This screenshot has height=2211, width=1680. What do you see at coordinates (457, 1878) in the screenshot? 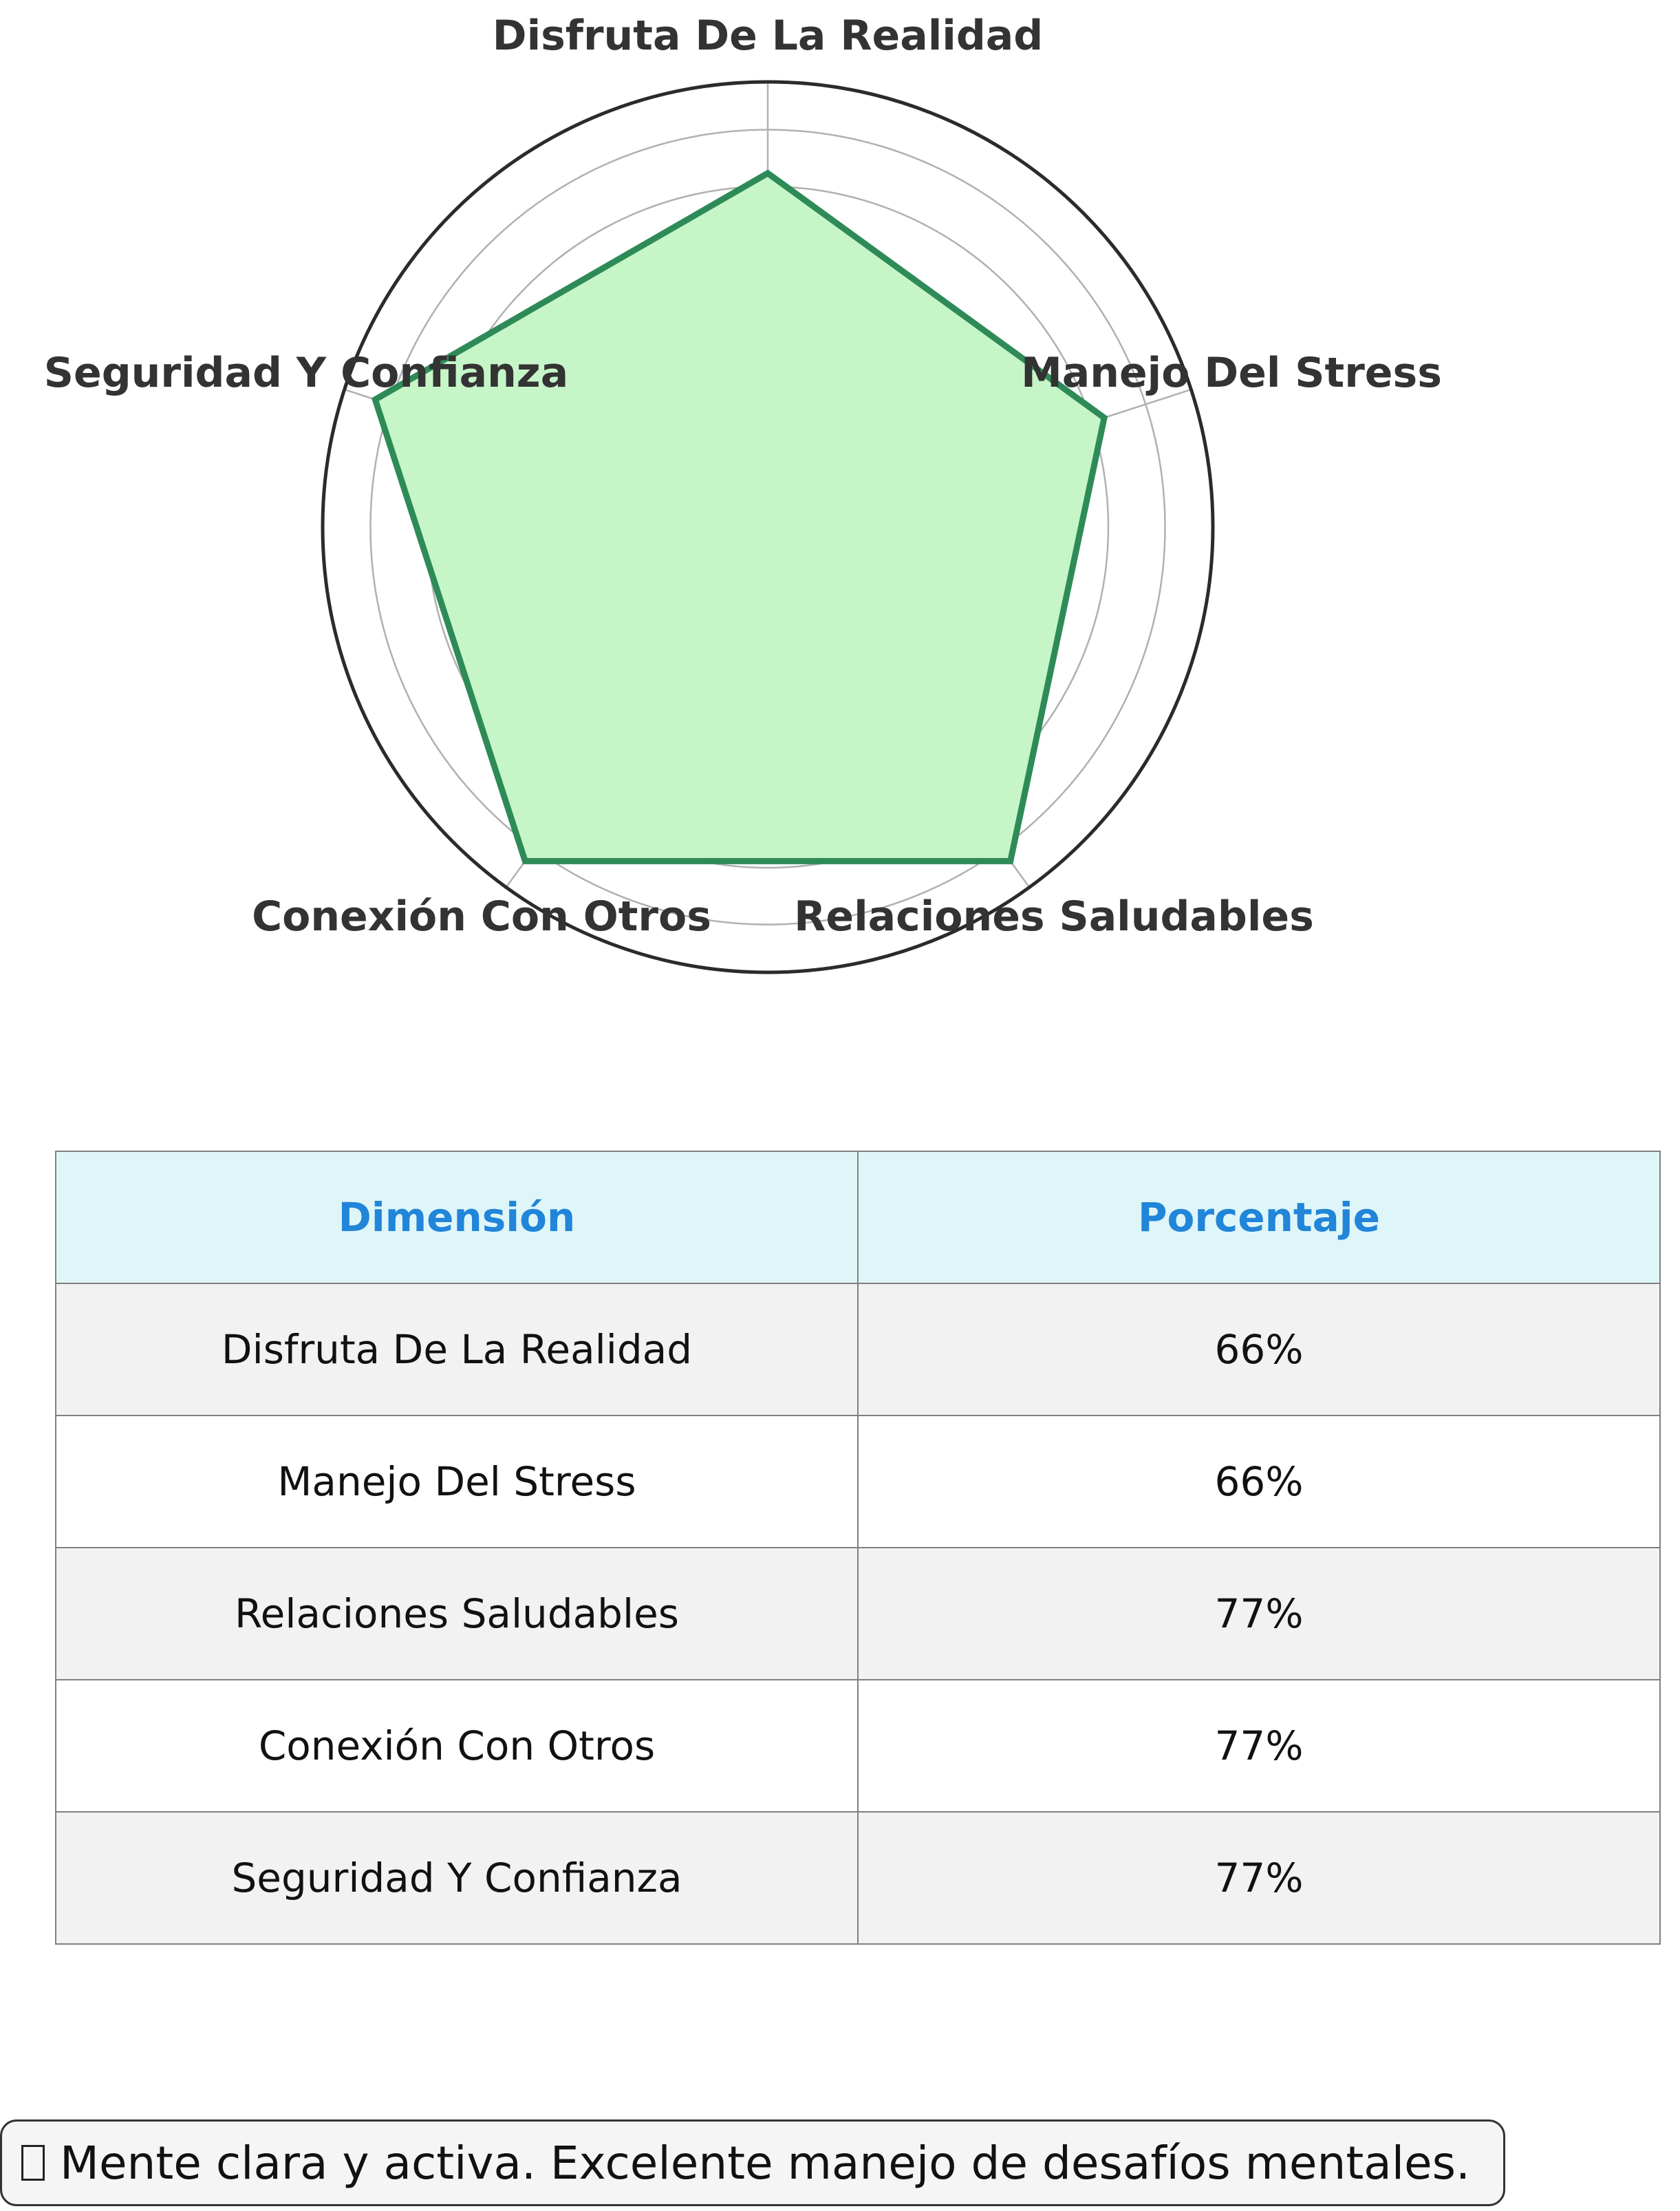
I see `dimension-cell: Seguridad Y Confianza` at bounding box center [457, 1878].